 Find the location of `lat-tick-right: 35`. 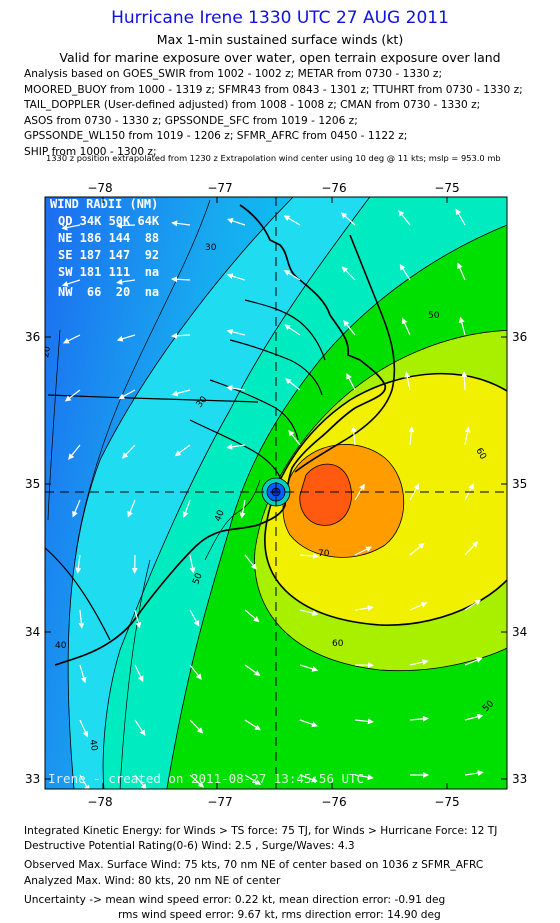

lat-tick-right: 35 is located at coordinates (519, 484).